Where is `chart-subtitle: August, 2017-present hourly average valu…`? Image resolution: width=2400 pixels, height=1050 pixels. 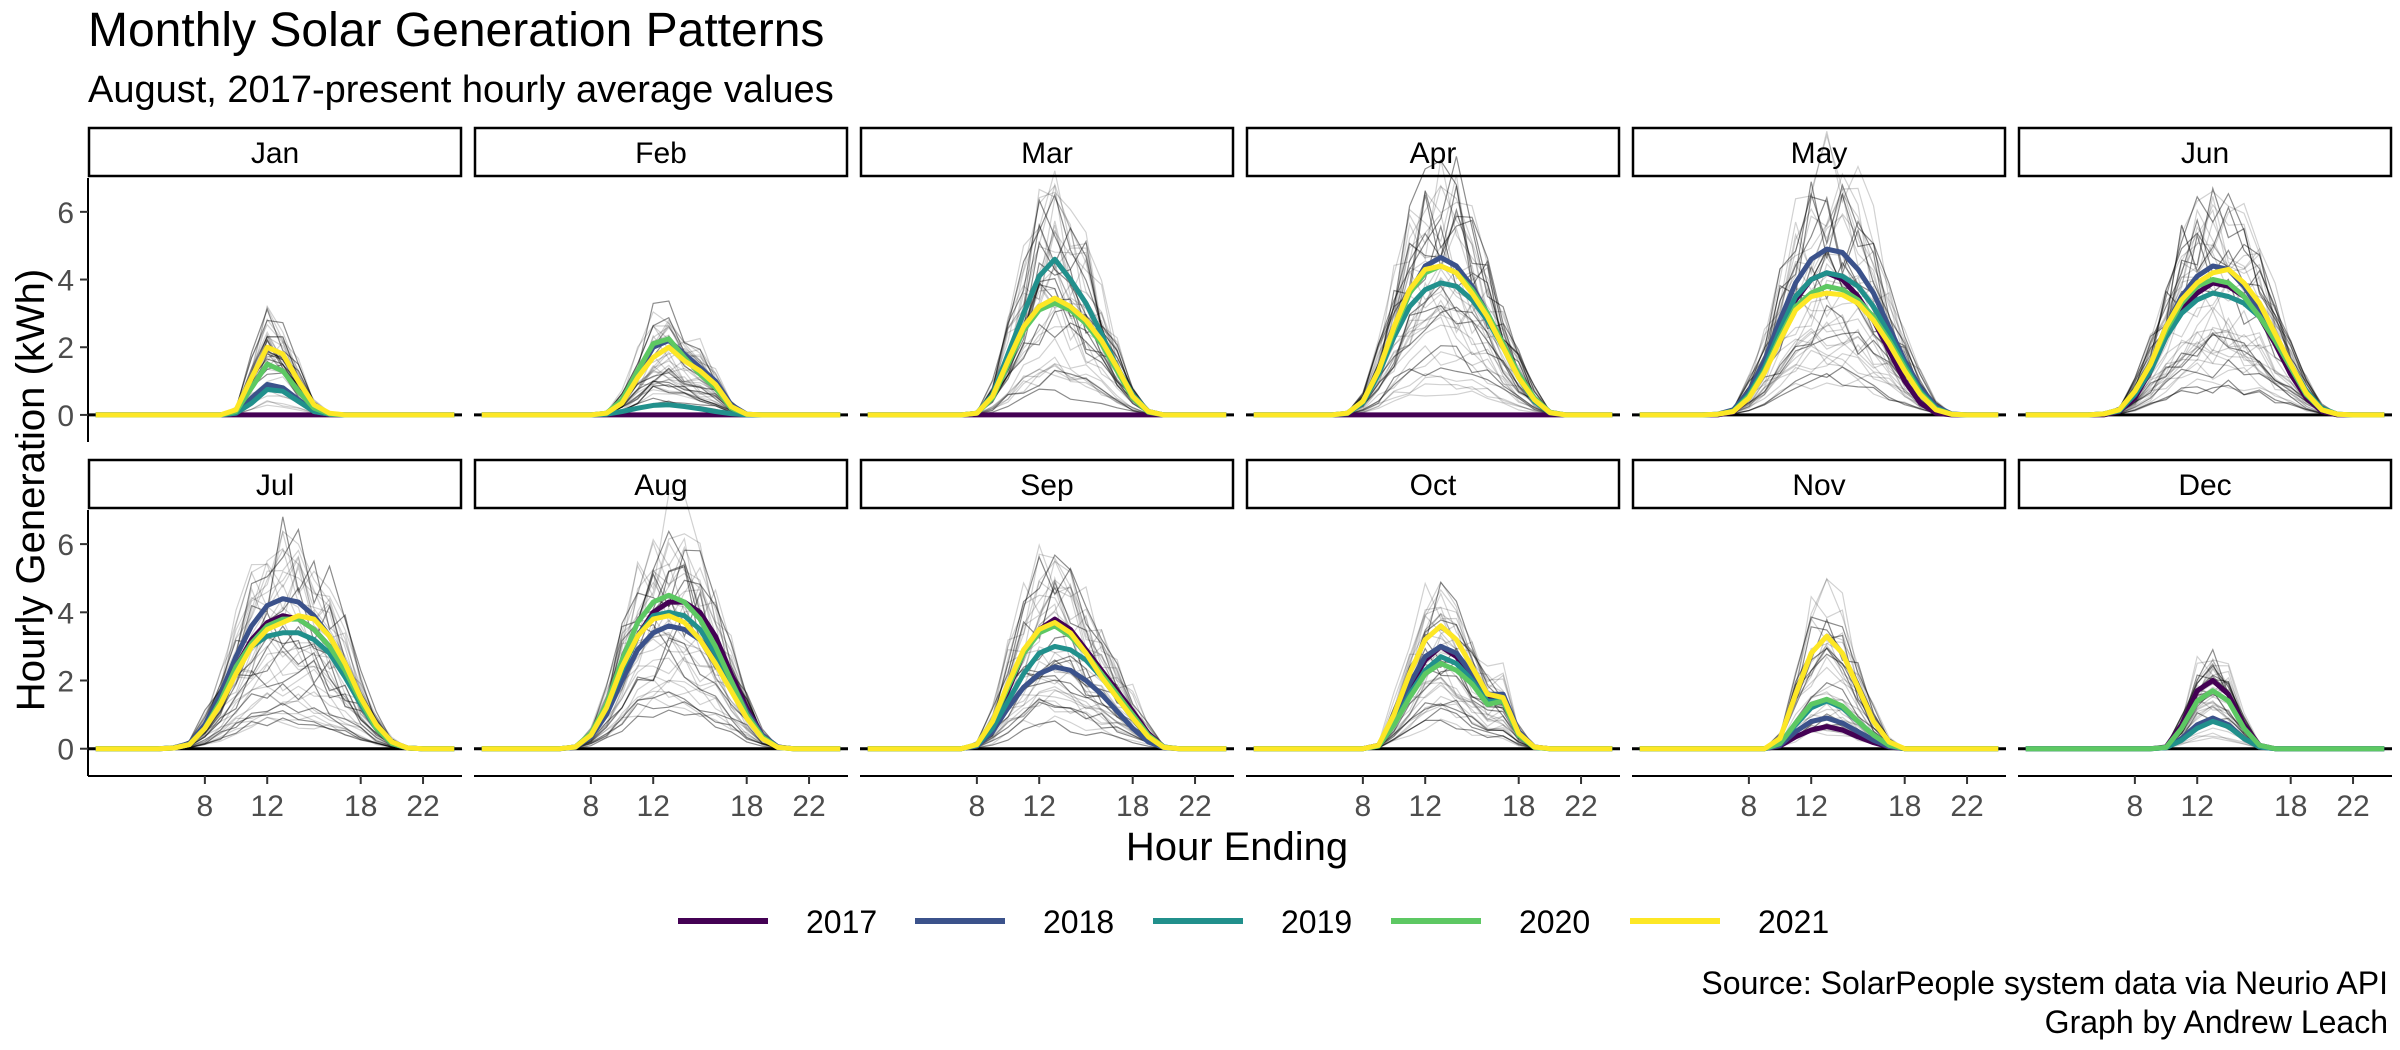
chart-subtitle: August, 2017-present hourly average valu… is located at coordinates (461, 90).